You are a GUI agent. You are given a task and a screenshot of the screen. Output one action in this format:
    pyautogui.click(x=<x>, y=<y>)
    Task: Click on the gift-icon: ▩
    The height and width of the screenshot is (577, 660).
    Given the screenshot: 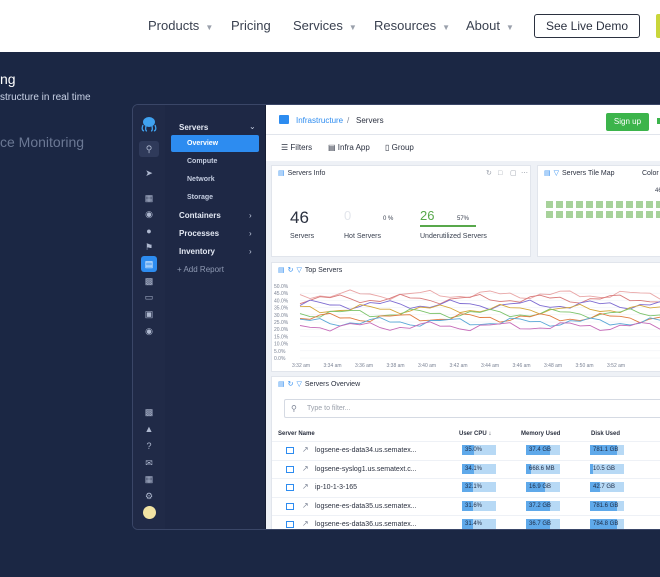 What is the action you would take?
    pyautogui.click(x=149, y=412)
    